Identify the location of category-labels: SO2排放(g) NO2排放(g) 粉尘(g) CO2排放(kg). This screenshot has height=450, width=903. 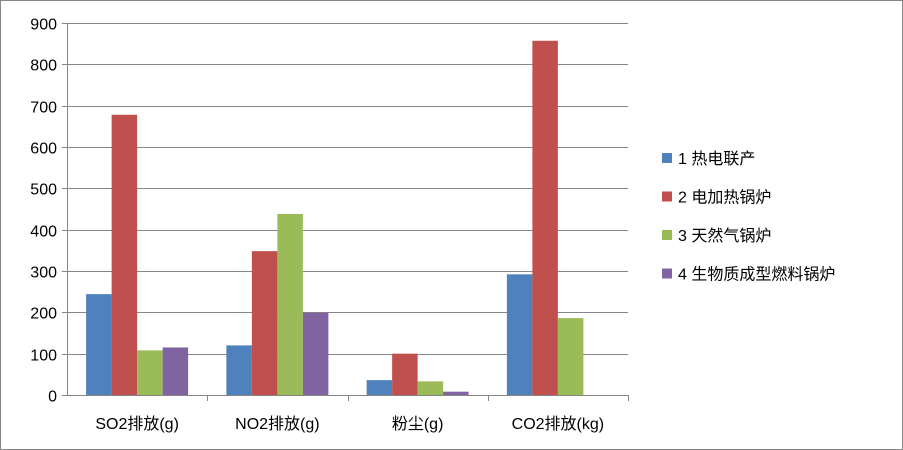
(349, 424).